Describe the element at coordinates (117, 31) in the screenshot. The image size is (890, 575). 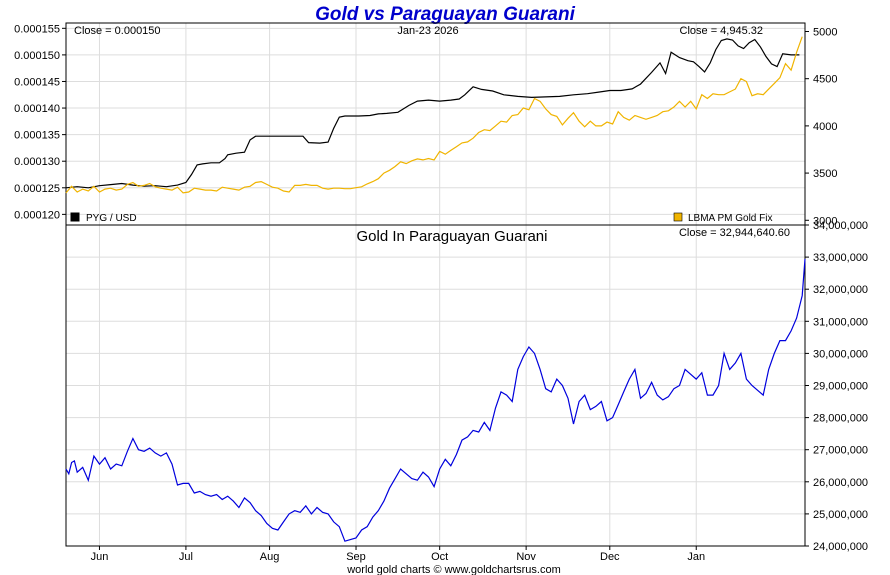
I see `top-left-close-label: Close = 0.000150` at that location.